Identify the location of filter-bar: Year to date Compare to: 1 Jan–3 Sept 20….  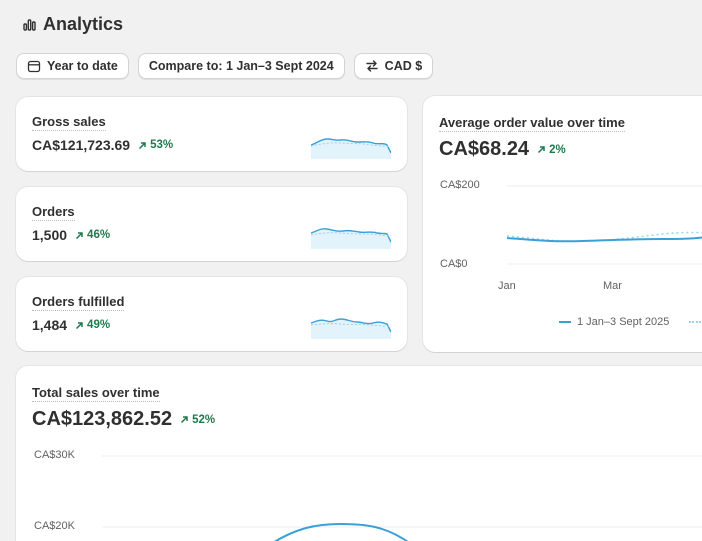
(225, 66).